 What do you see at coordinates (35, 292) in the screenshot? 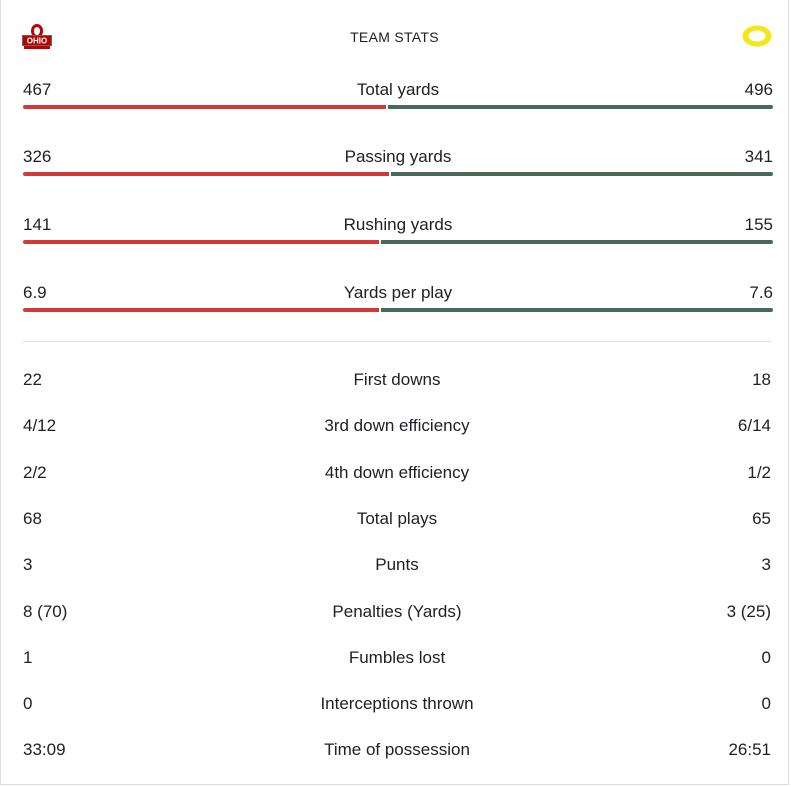
I see `left-team-value: 6.9` at bounding box center [35, 292].